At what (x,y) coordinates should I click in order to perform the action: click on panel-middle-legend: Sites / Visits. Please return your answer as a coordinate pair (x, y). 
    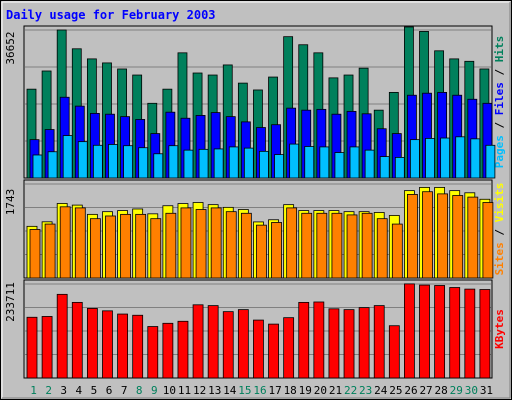
    Looking at the image, I should click on (499, 229).